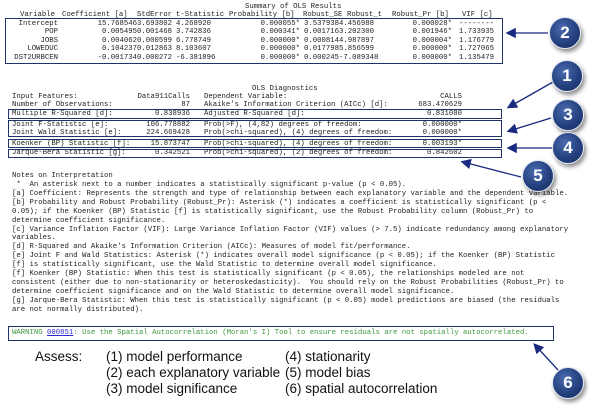  Describe the element at coordinates (194, 24) in the screenshot. I see `cell-t: 4.268920` at that location.